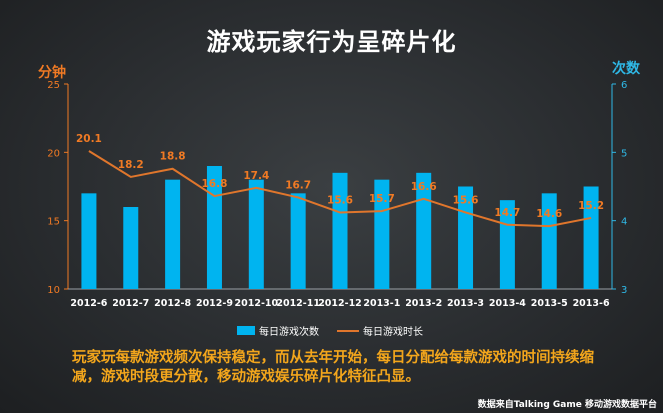  What do you see at coordinates (173, 157) in the screenshot?
I see `line-data-label: 18.8` at bounding box center [173, 157].